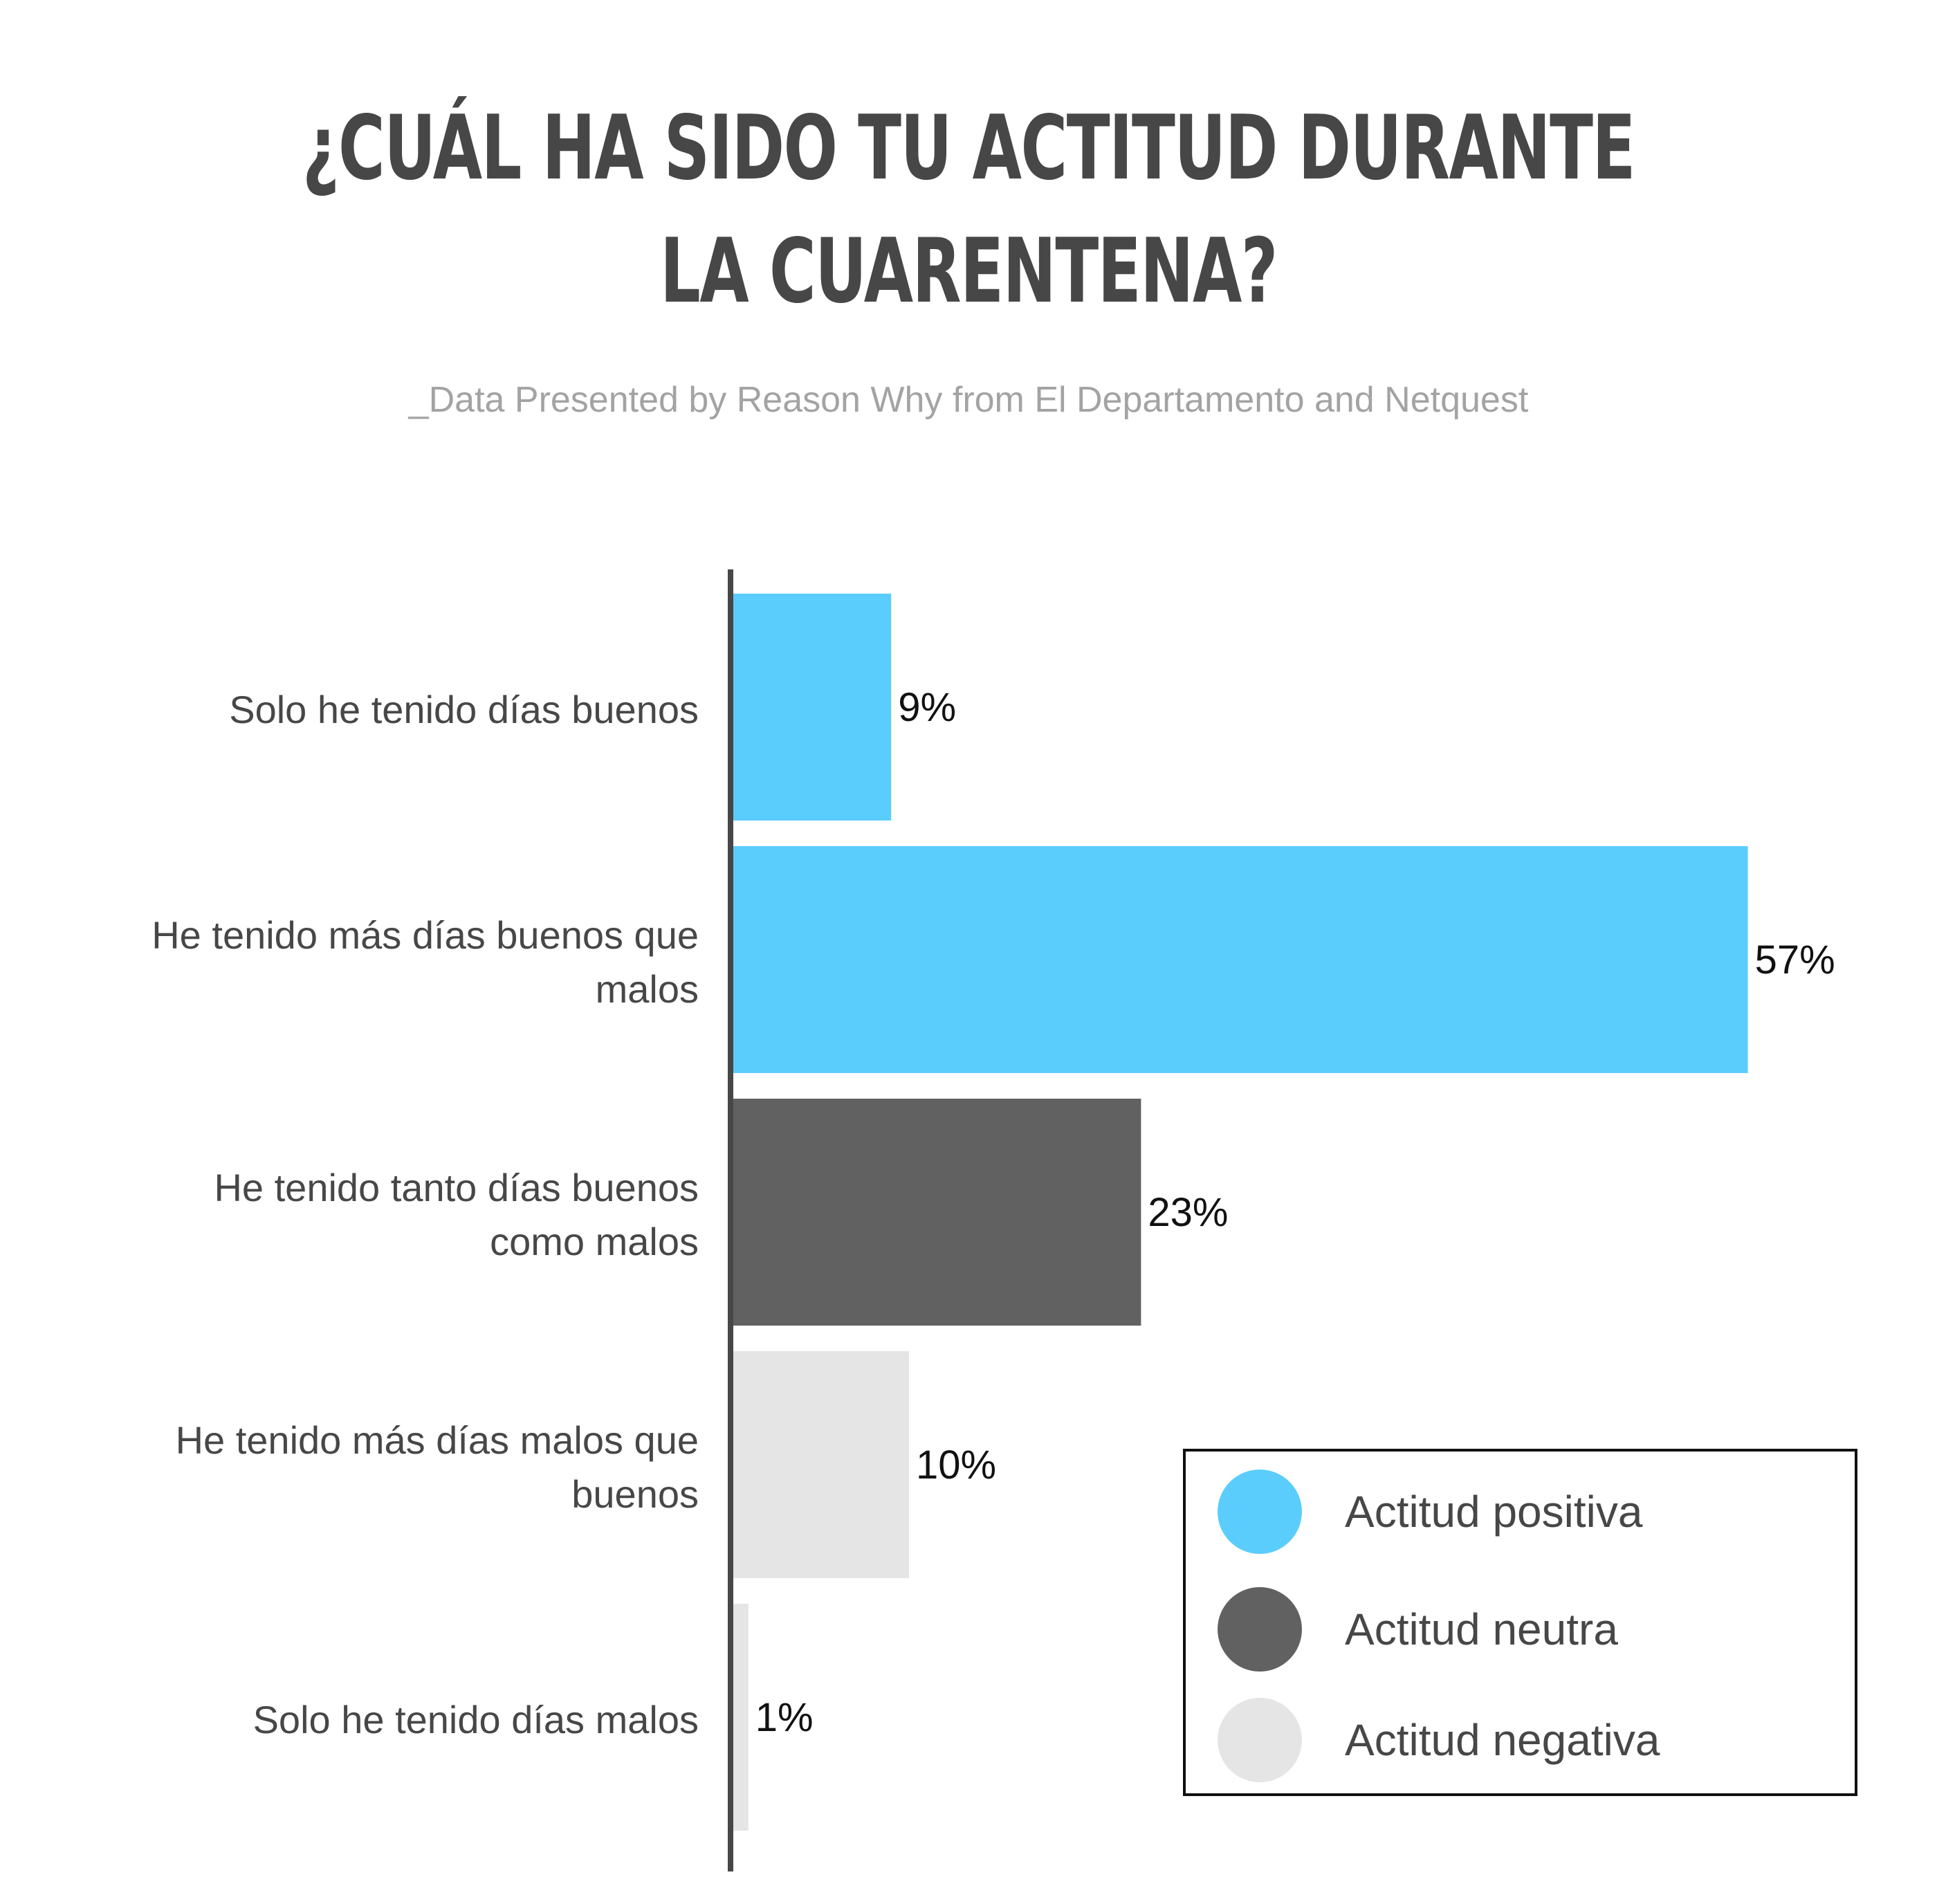 This screenshot has height=1904, width=1937. I want to click on bar-value-label-2: 57%, so click(1795, 959).